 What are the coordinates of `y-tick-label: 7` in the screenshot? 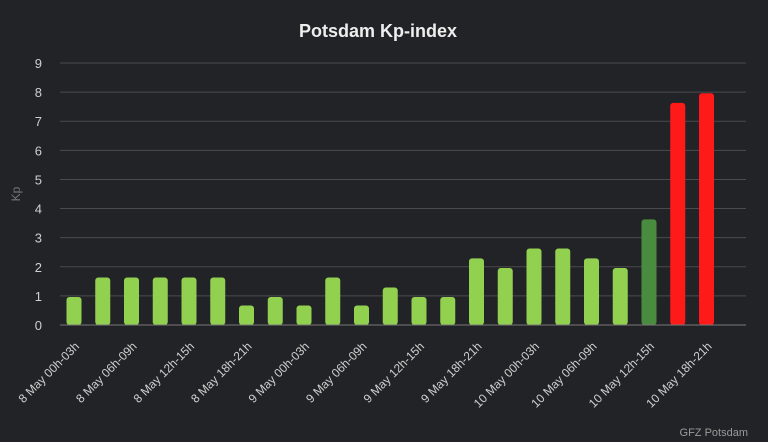 It's located at (38, 121).